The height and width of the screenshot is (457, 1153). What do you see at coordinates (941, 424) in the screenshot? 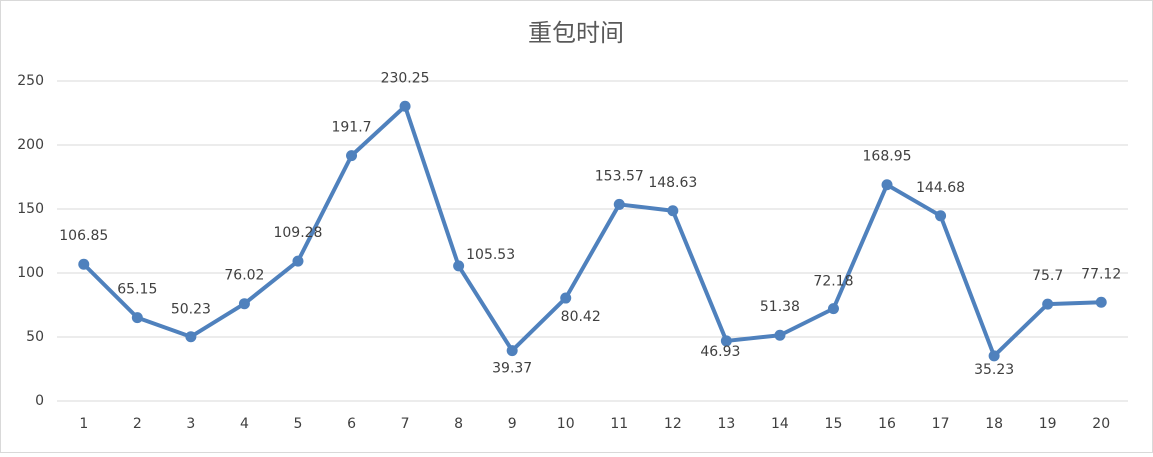
I see `x-tick-label: 17` at bounding box center [941, 424].